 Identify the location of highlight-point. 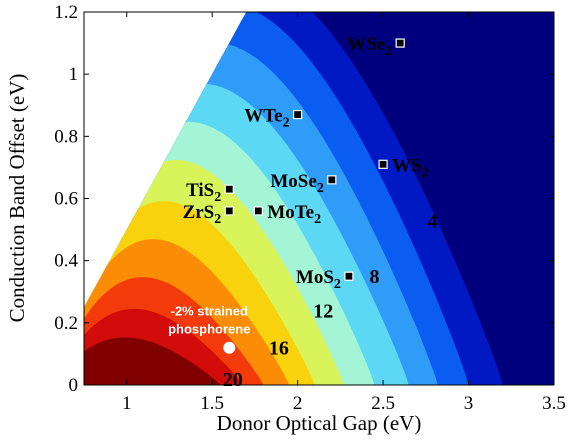
(229, 347).